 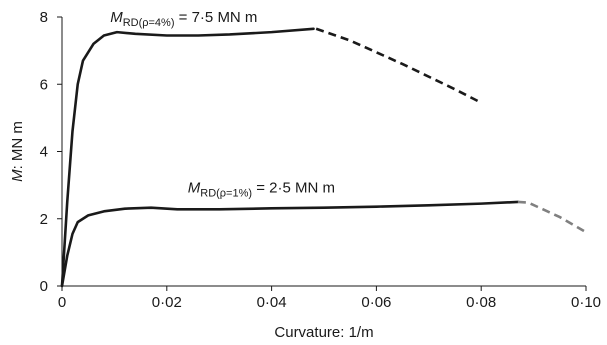 What do you see at coordinates (226, 194) in the screenshot?
I see `annotation-subscript: RD(ρ=1%)` at bounding box center [226, 194].